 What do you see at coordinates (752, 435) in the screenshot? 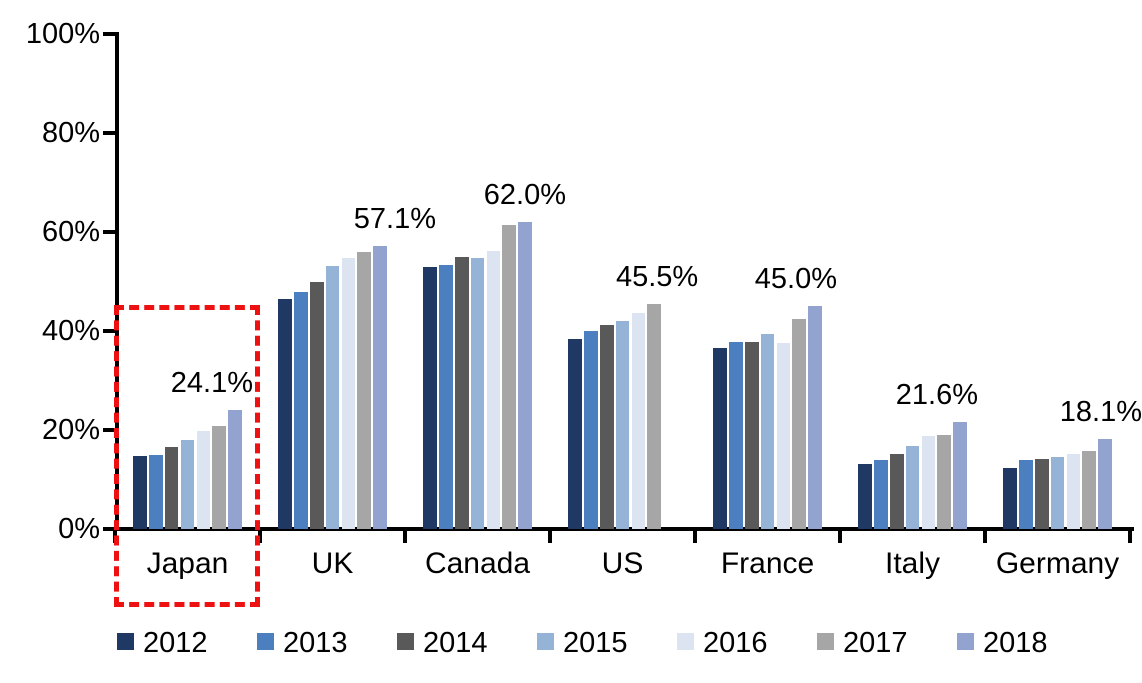
I see `bar-france-2014` at bounding box center [752, 435].